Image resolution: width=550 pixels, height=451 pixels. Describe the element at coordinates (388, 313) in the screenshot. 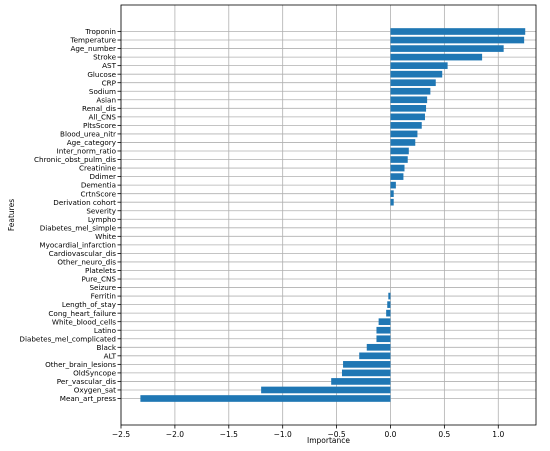

I see `bar-cong-heart-failure` at that location.